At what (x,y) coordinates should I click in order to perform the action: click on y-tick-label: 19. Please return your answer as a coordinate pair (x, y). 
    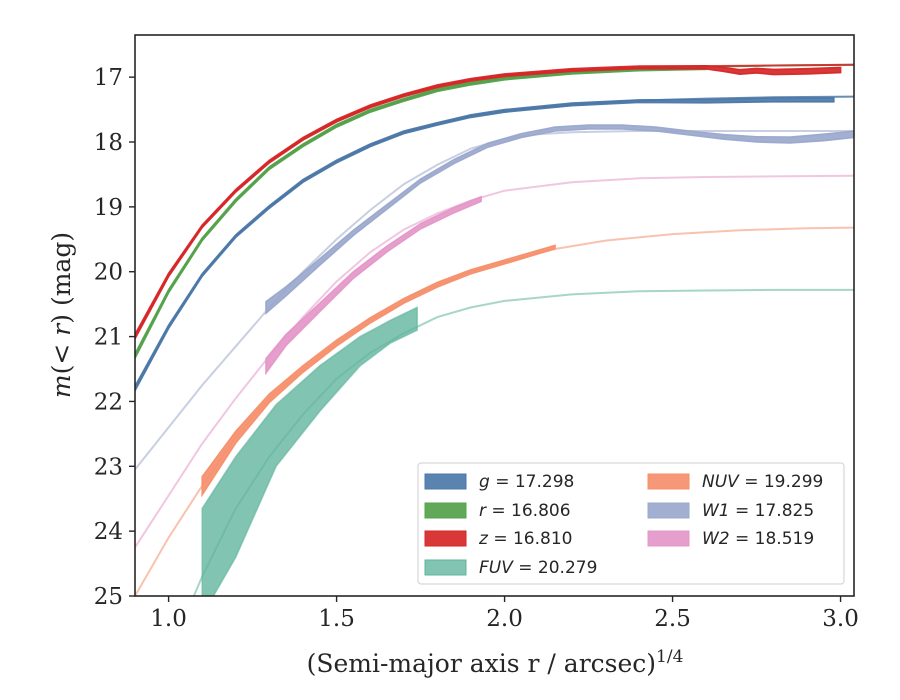
    Looking at the image, I should click on (108, 208).